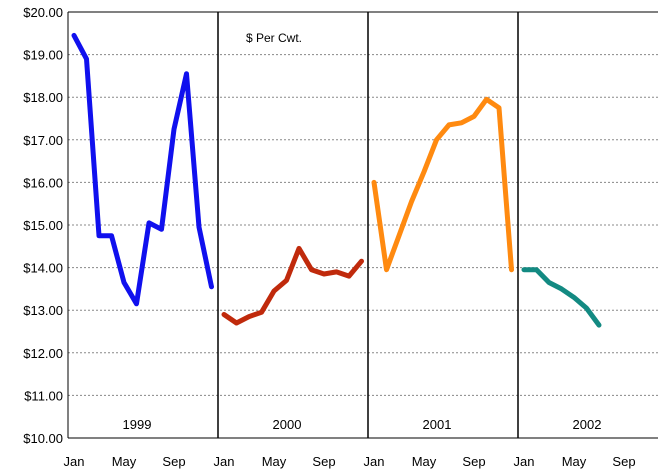 Image resolution: width=658 pixels, height=474 pixels. What do you see at coordinates (43, 55) in the screenshot?
I see `y-tick-label: $19.00` at bounding box center [43, 55].